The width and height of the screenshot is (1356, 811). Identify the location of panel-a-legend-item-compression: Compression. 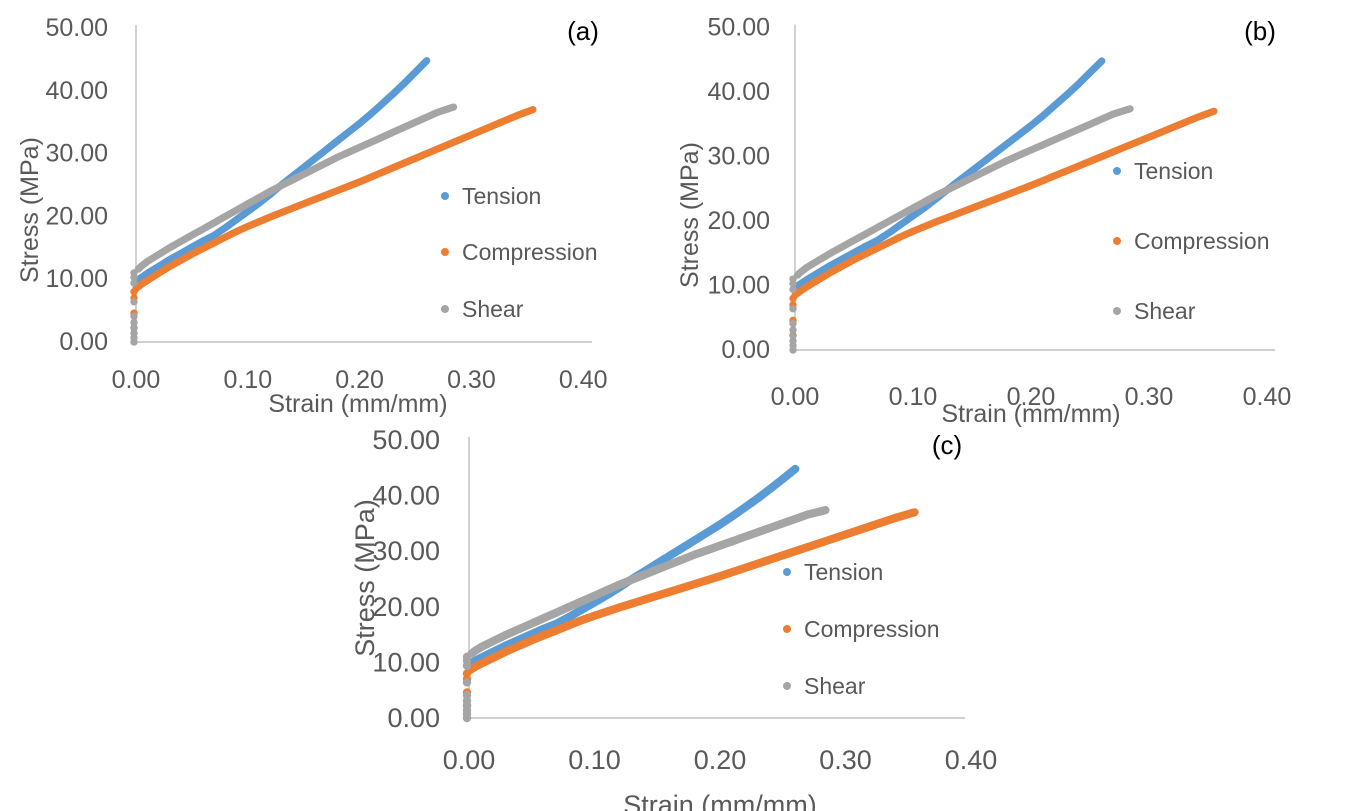
(519, 252).